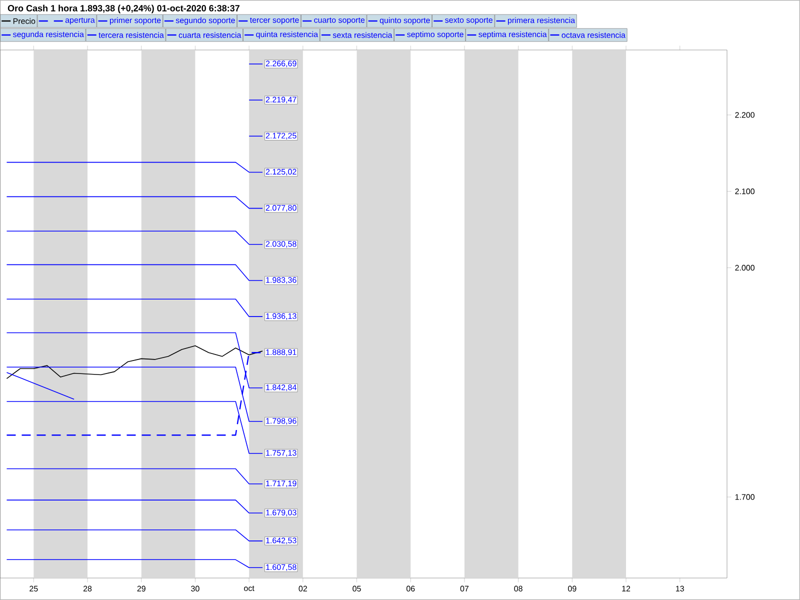 The width and height of the screenshot is (800, 600). I want to click on y-tick-label: 1.700, so click(745, 497).